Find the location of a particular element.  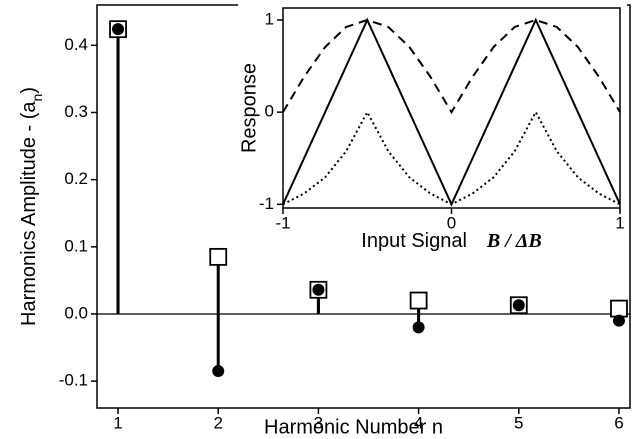

y-tick-label: -1 is located at coordinates (266, 203).